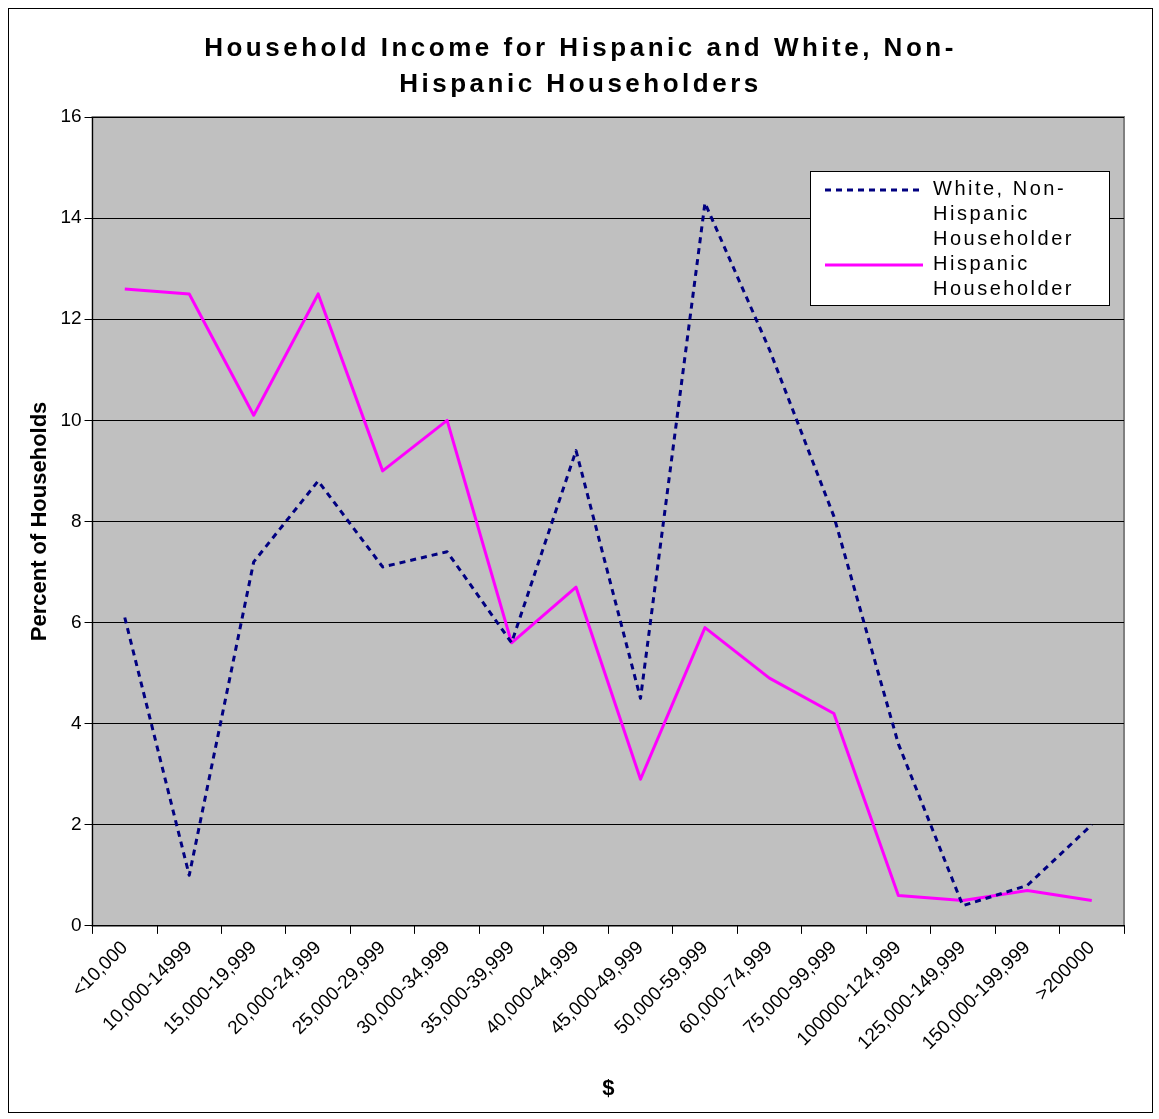 The image size is (1159, 1119). I want to click on y-tick-label: 14, so click(71, 217).